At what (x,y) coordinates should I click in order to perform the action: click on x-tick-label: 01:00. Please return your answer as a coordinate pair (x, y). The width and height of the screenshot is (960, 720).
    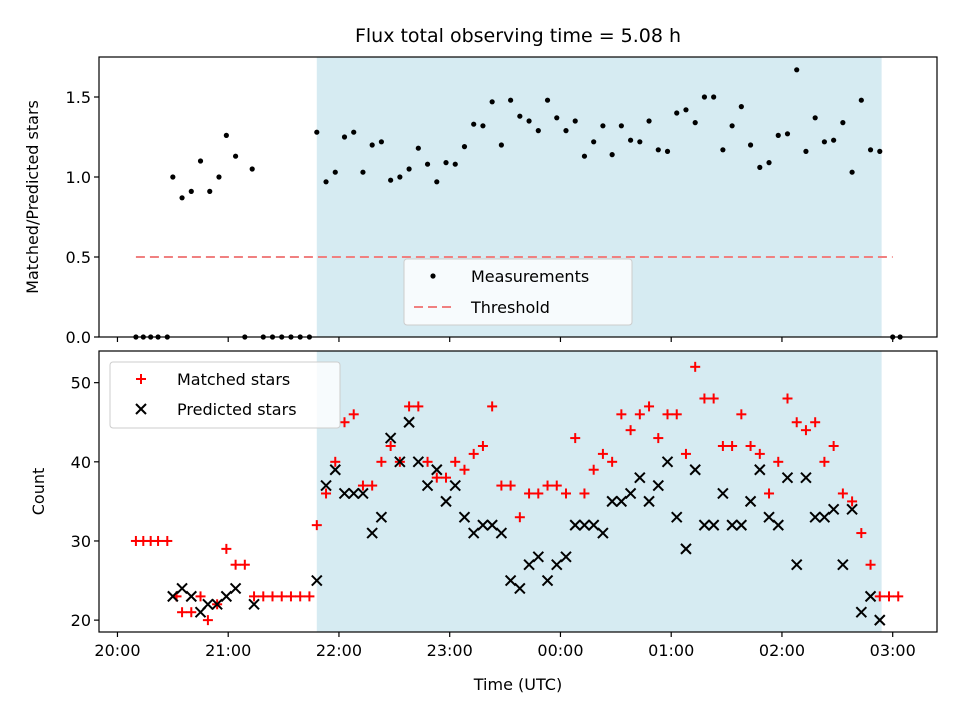
    Looking at the image, I should click on (671, 650).